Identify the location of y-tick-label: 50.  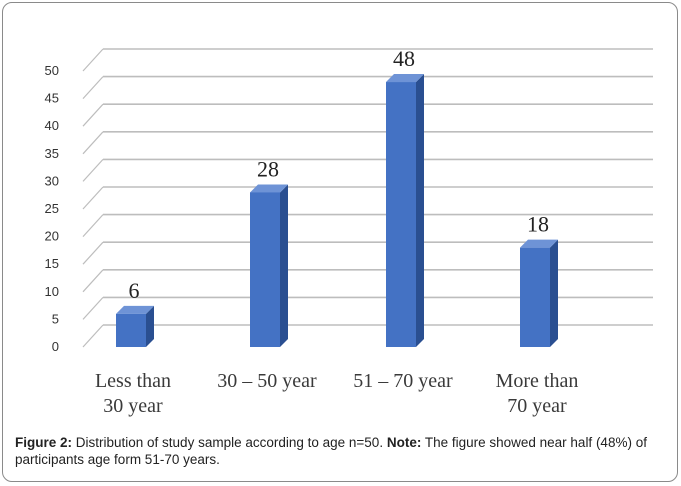
(52, 70).